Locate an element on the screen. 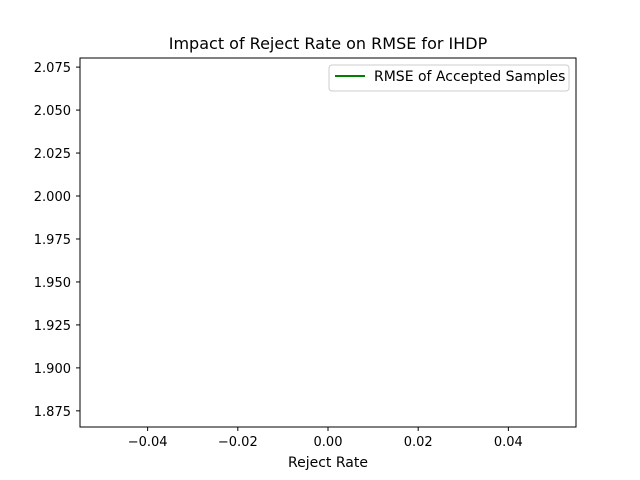 The height and width of the screenshot is (480, 640). y-tick-label: 1.900 is located at coordinates (52, 369).